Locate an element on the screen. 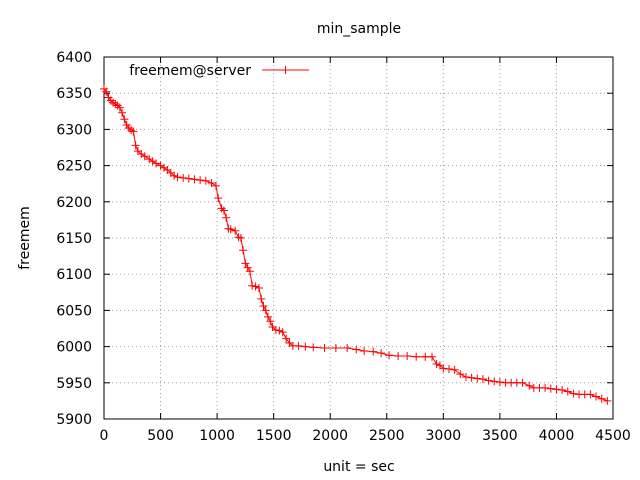 The height and width of the screenshot is (480, 640). chart-title: min_sample is located at coordinates (359, 29).